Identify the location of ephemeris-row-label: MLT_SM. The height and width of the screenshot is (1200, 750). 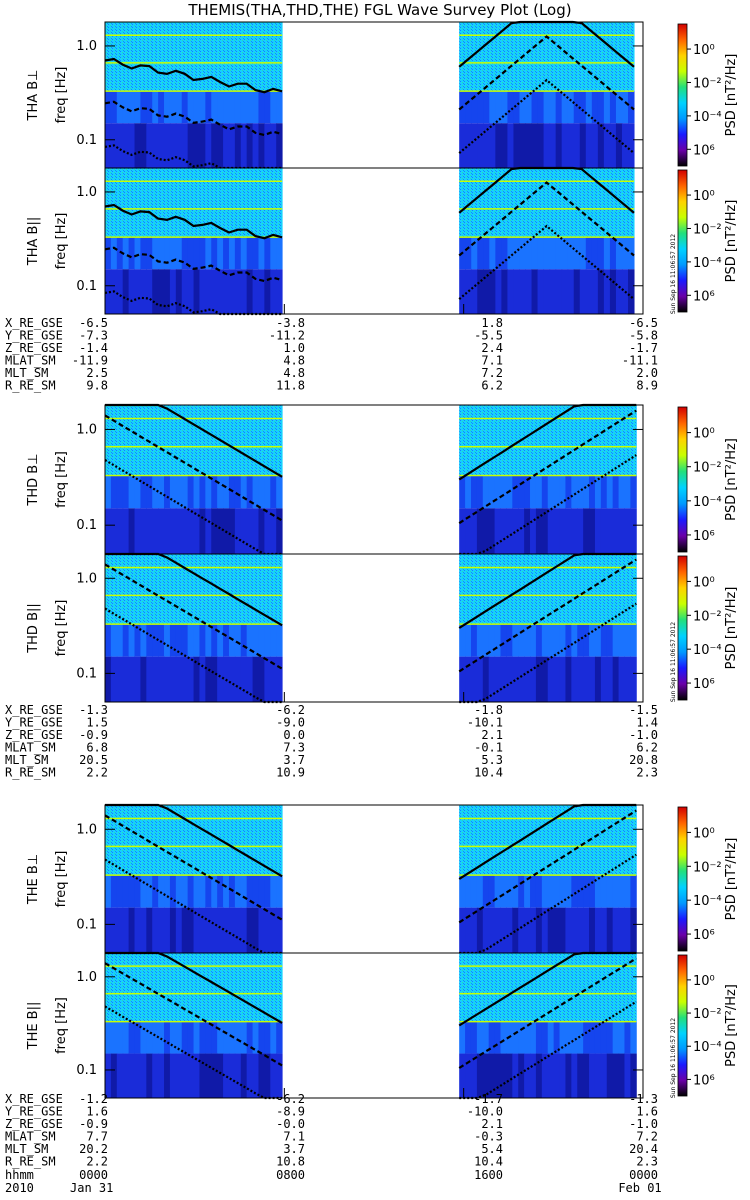
(26, 1149).